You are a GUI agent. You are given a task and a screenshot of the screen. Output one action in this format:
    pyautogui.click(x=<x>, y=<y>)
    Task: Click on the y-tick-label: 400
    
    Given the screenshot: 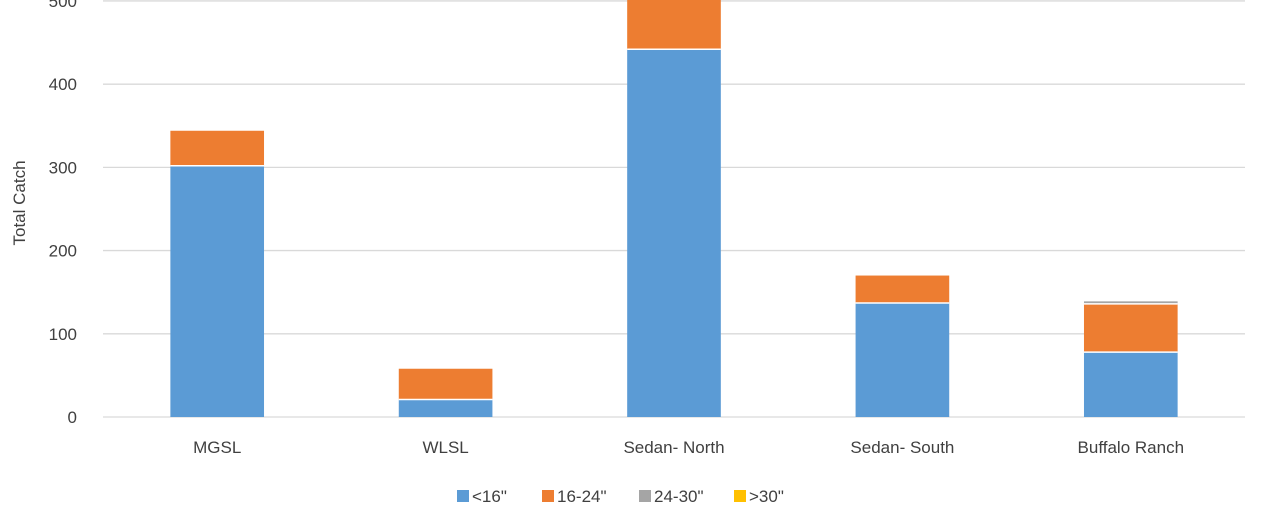 What is the action you would take?
    pyautogui.click(x=63, y=84)
    